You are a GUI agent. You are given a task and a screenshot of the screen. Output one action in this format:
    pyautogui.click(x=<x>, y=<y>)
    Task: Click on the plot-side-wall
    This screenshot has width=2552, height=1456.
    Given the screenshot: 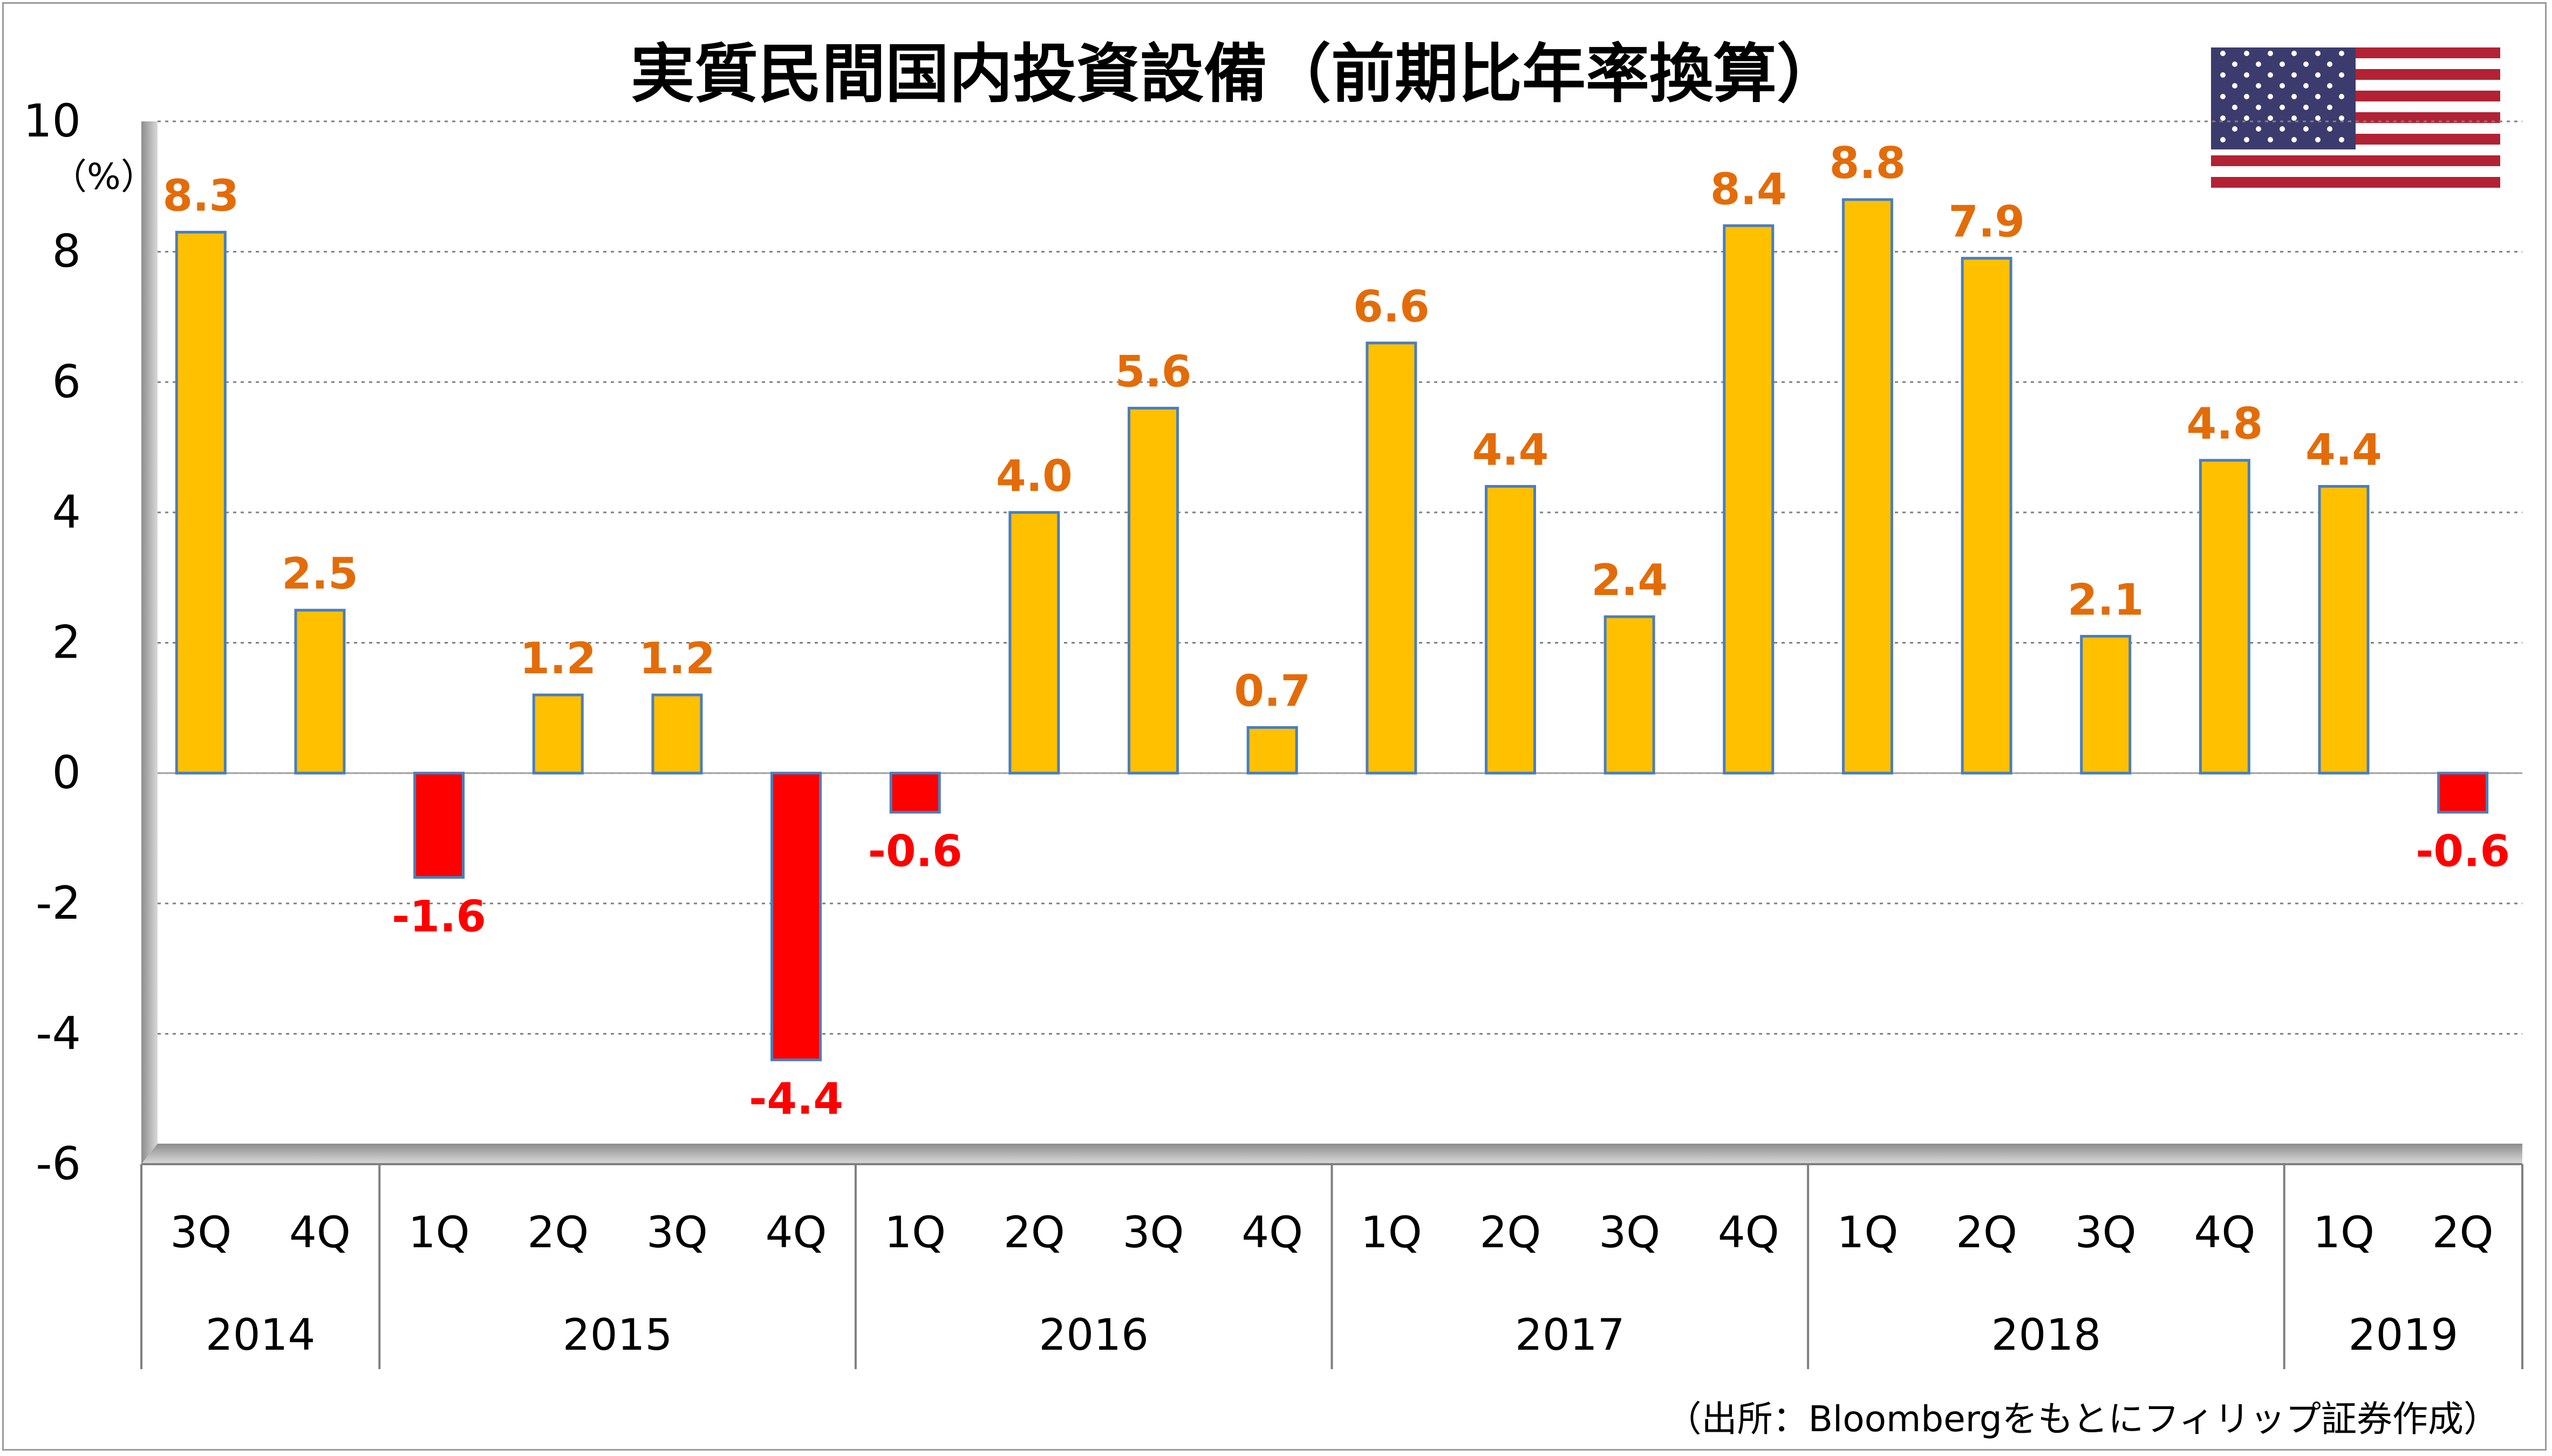 What is the action you would take?
    pyautogui.click(x=149, y=643)
    